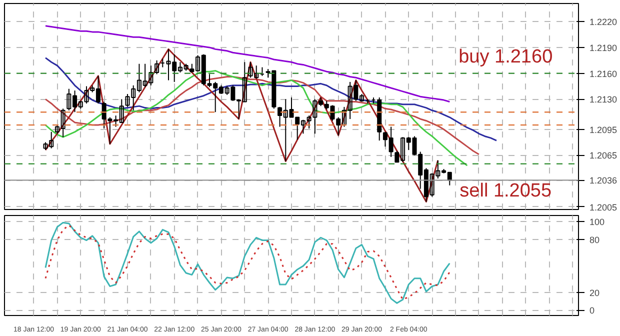 This screenshot has width=620, height=336. What do you see at coordinates (595, 293) in the screenshot?
I see `y-tick-label: 20` at bounding box center [595, 293].